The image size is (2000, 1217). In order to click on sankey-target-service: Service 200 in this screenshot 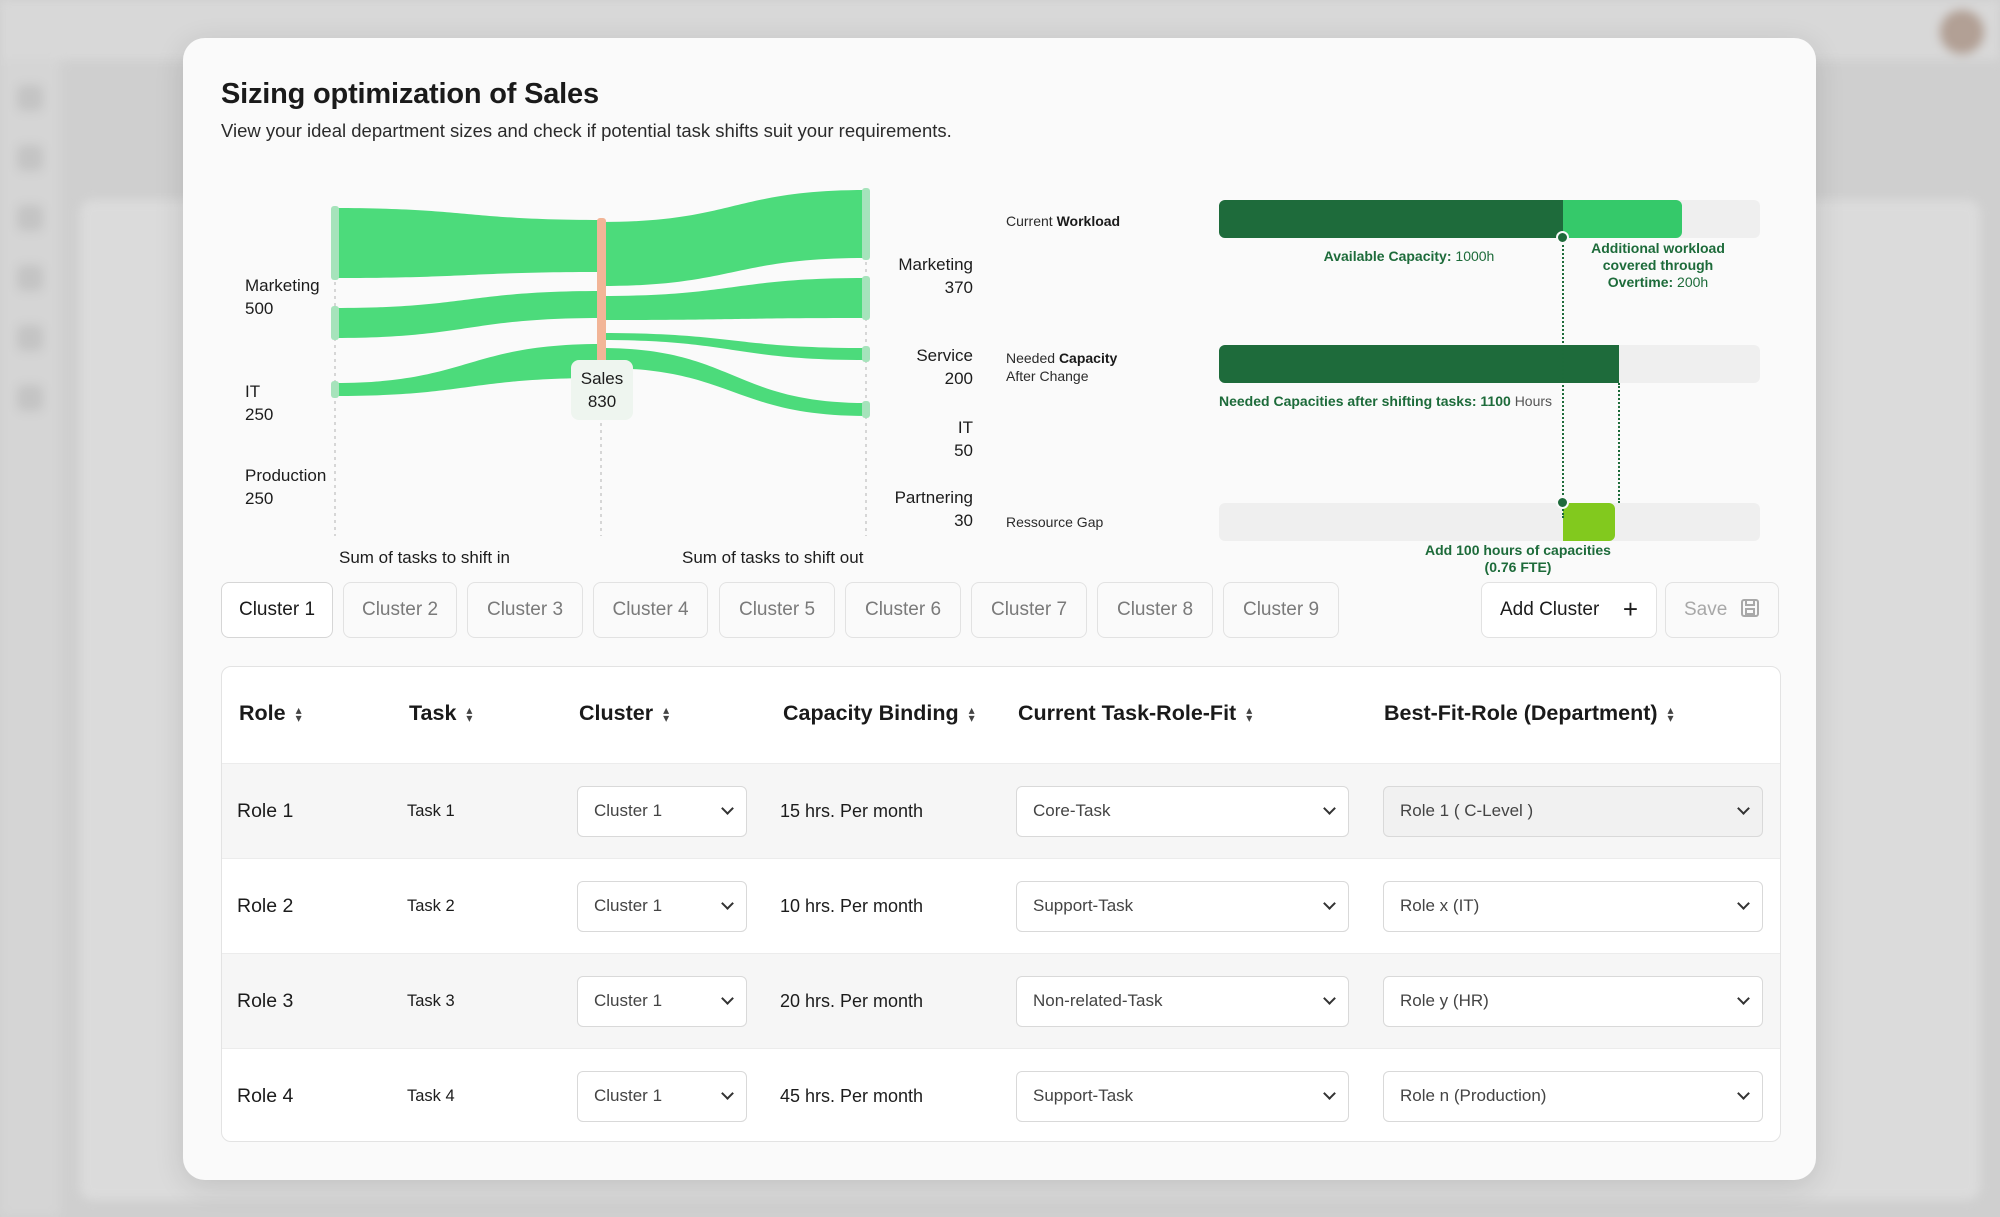, I will do `click(944, 367)`.